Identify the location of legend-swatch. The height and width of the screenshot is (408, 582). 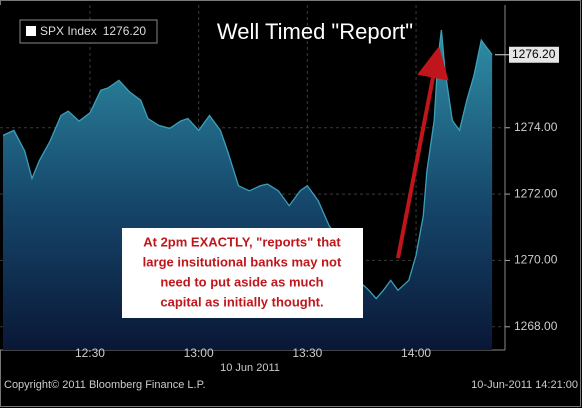
(31, 31).